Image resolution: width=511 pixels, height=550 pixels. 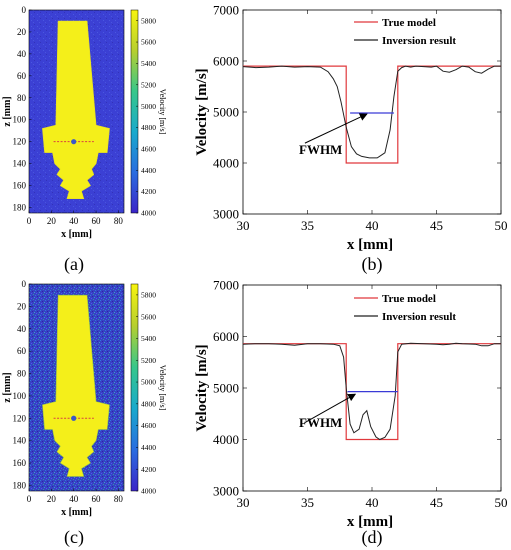 What do you see at coordinates (320, 149) in the screenshot?
I see `fwhm-annotation: FWHM` at bounding box center [320, 149].